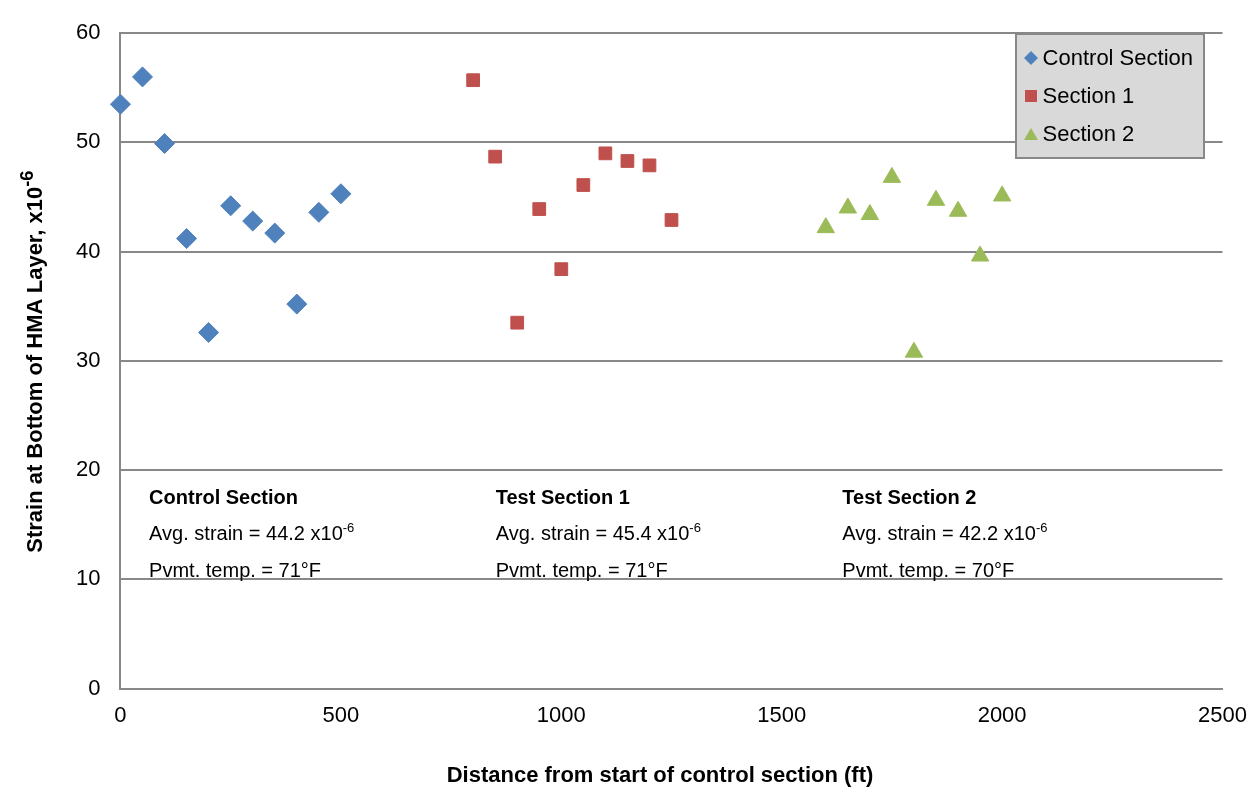 This screenshot has width=1255, height=799. What do you see at coordinates (782, 714) in the screenshot?
I see `x-tick-label: 1500` at bounding box center [782, 714].